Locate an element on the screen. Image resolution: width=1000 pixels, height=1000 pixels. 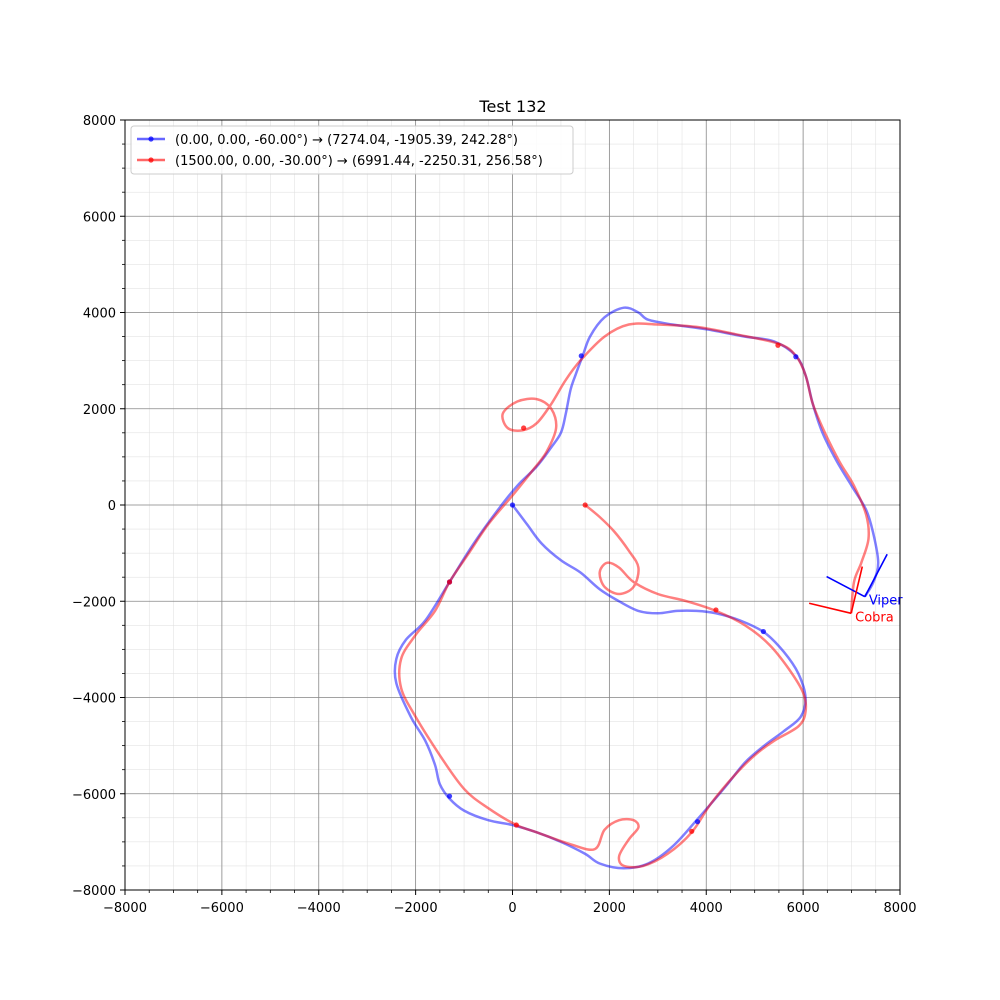
x-tick-label: 2000 is located at coordinates (609, 908).